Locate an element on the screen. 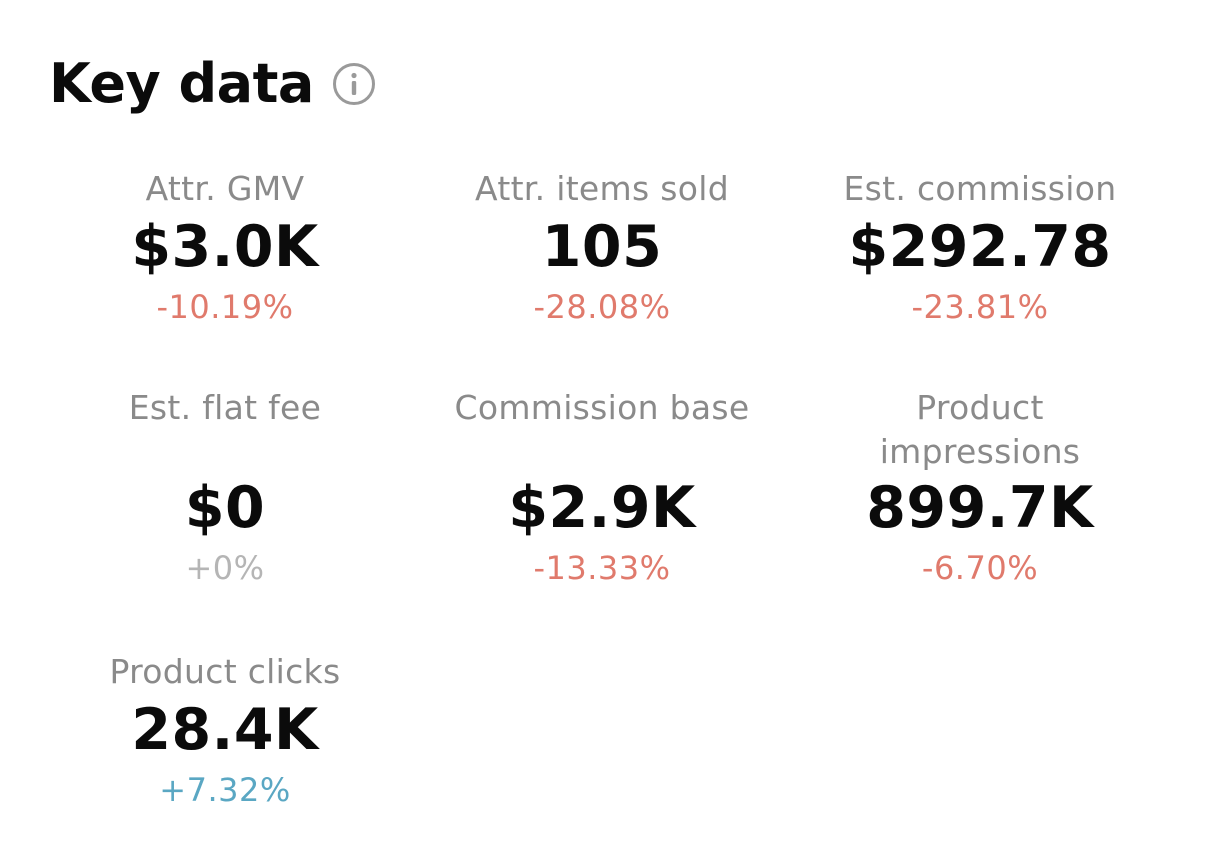 The width and height of the screenshot is (1206, 849). metric-product-clicks: Product clicks 28.4K +7.32% is located at coordinates (225, 732).